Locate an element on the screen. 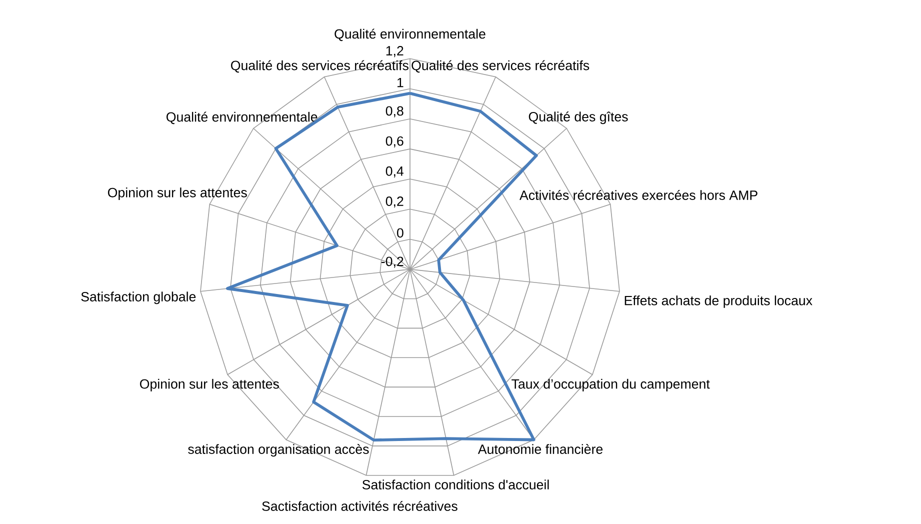 This screenshot has width=921, height=524. y-tick-label: 0,2 is located at coordinates (395, 202).